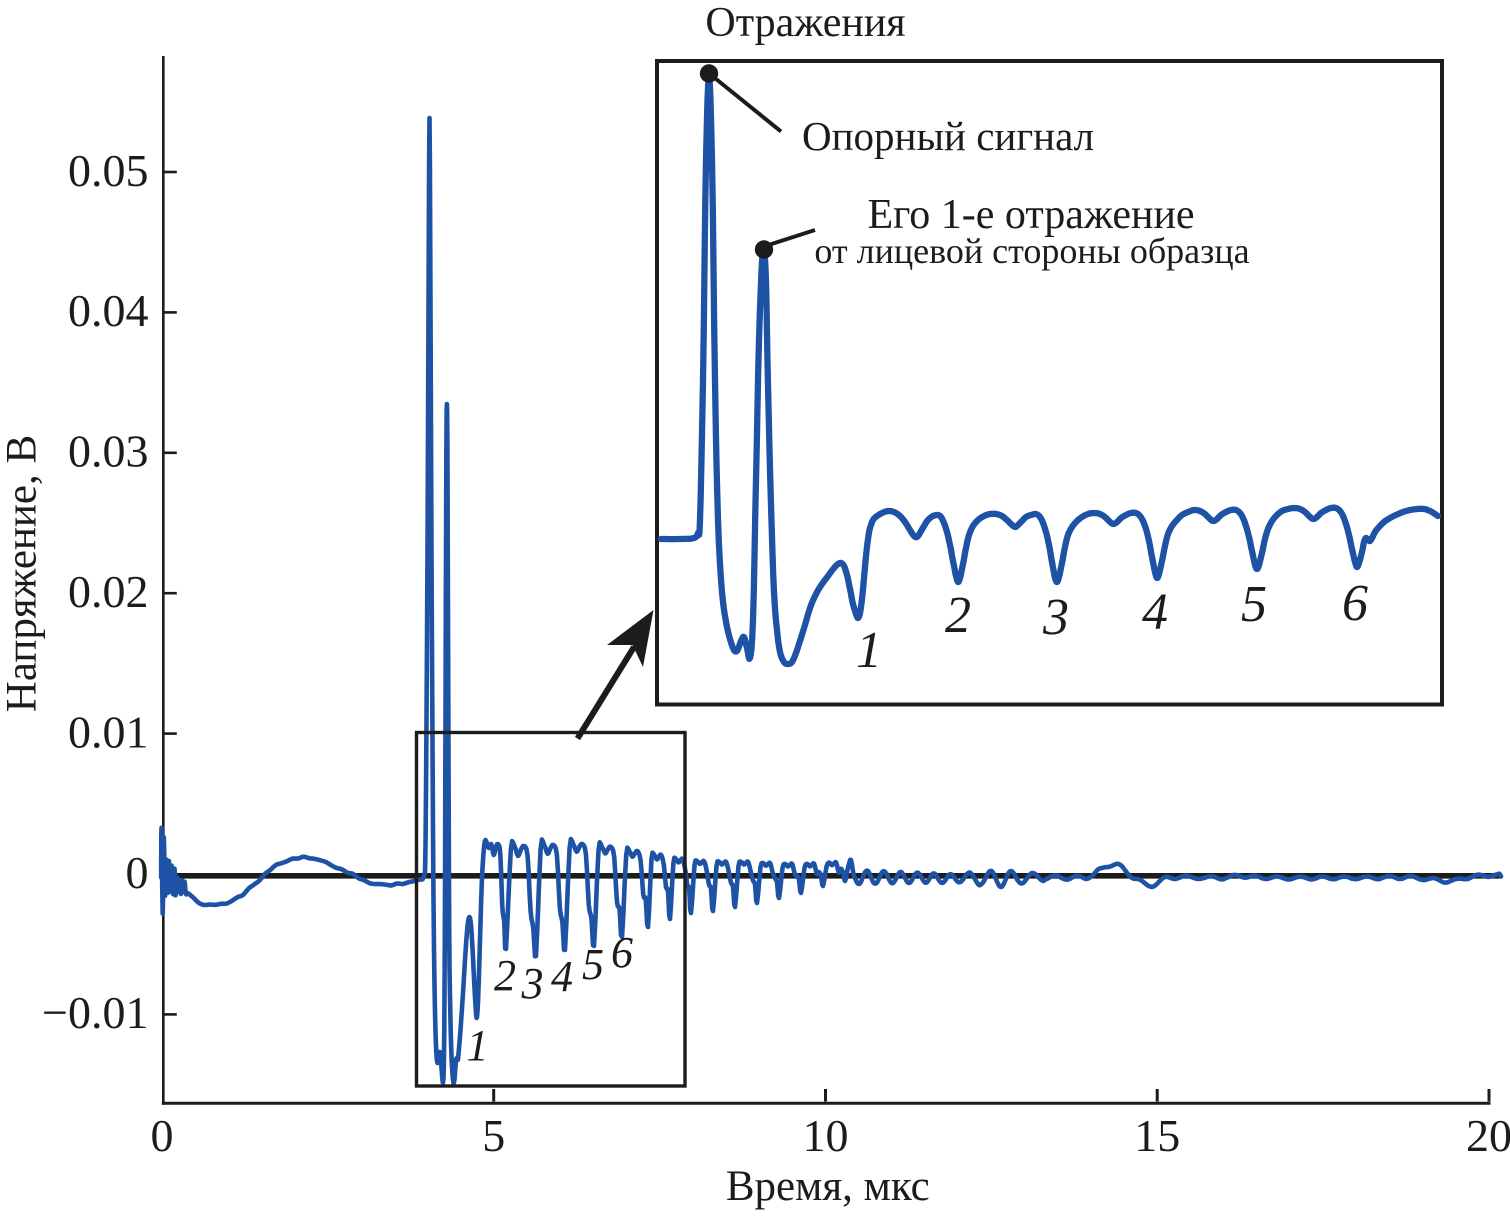  Describe the element at coordinates (108, 170) in the screenshot. I see `svg-text: 0.05` at that location.